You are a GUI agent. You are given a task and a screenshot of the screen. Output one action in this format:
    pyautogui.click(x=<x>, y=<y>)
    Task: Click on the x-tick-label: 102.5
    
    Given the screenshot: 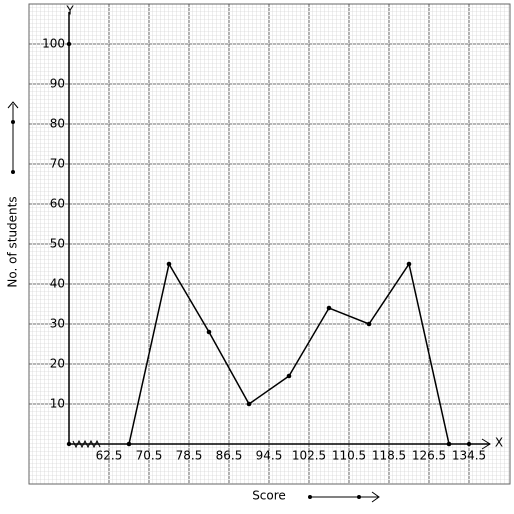 What is the action you would take?
    pyautogui.click(x=309, y=456)
    